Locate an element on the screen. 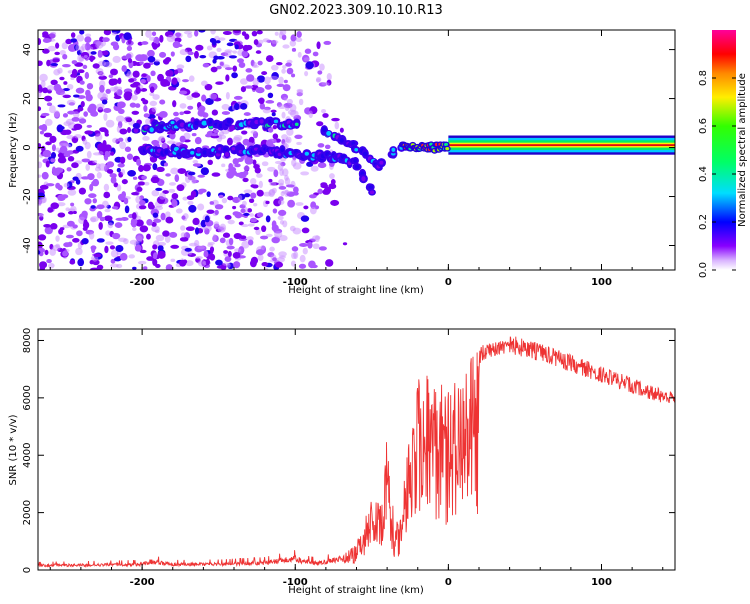  lower-branch-mark-core is located at coordinates (371, 187).